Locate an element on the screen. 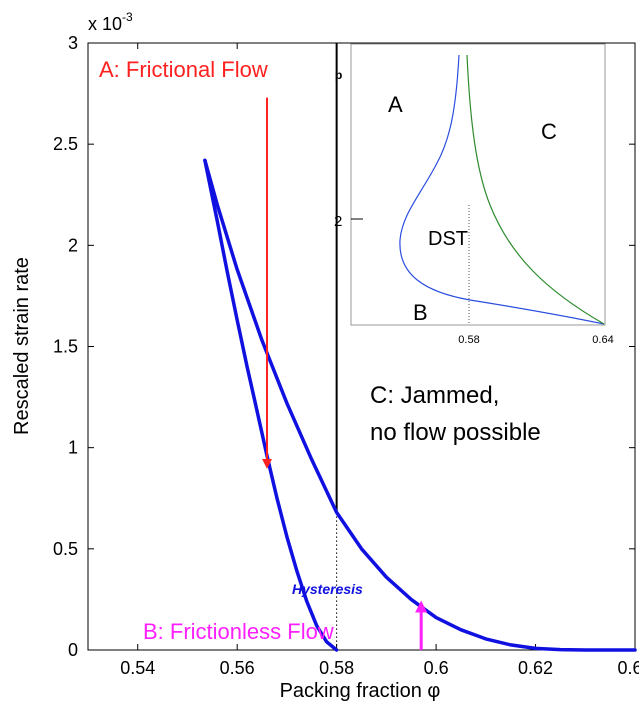 The height and width of the screenshot is (709, 639). inset-blue-curve is located at coordinates (502, 189).